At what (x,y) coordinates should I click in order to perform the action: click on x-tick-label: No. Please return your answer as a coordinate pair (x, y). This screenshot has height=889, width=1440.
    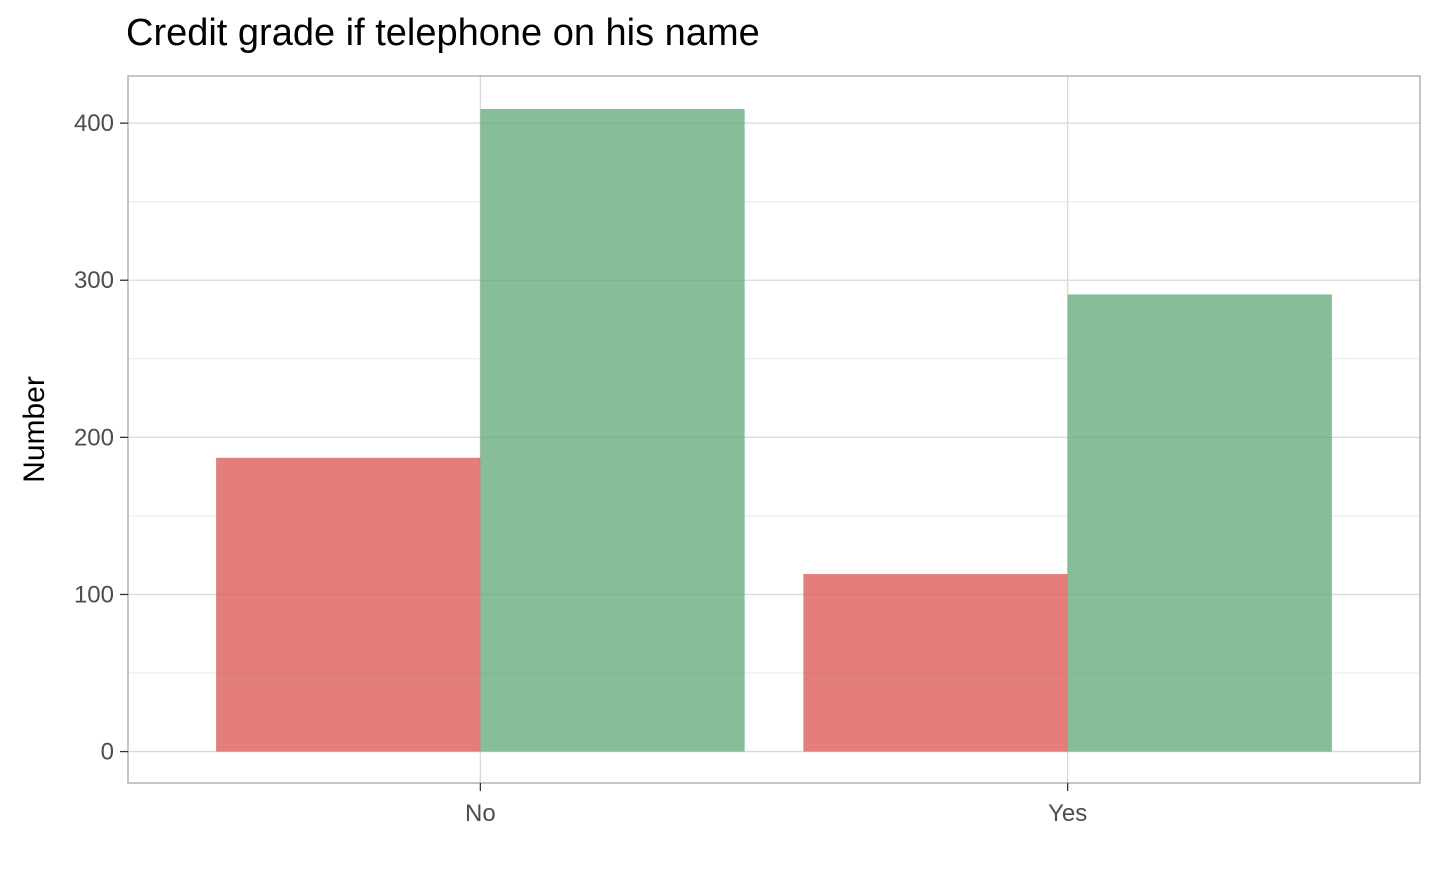
    Looking at the image, I should click on (480, 813).